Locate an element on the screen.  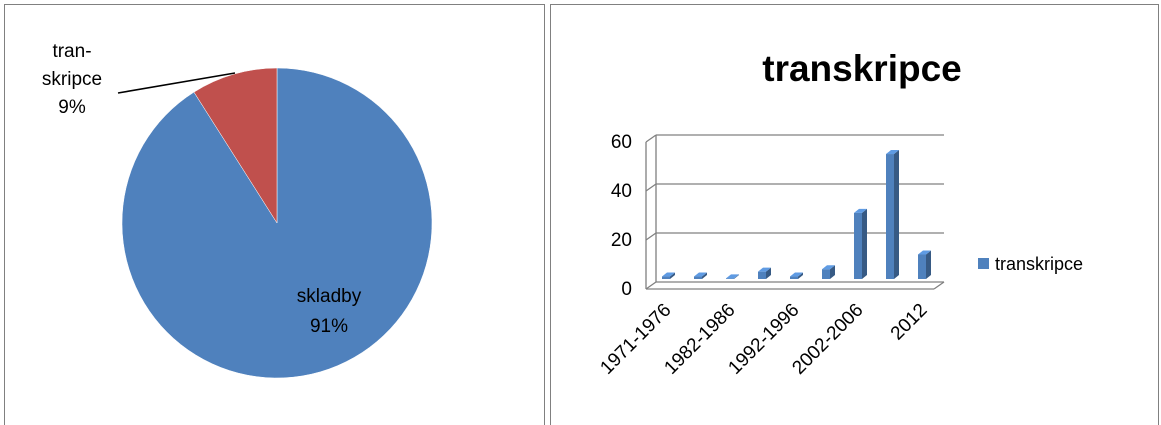
pie-label-skladby: skladby 91% is located at coordinates (329, 311).